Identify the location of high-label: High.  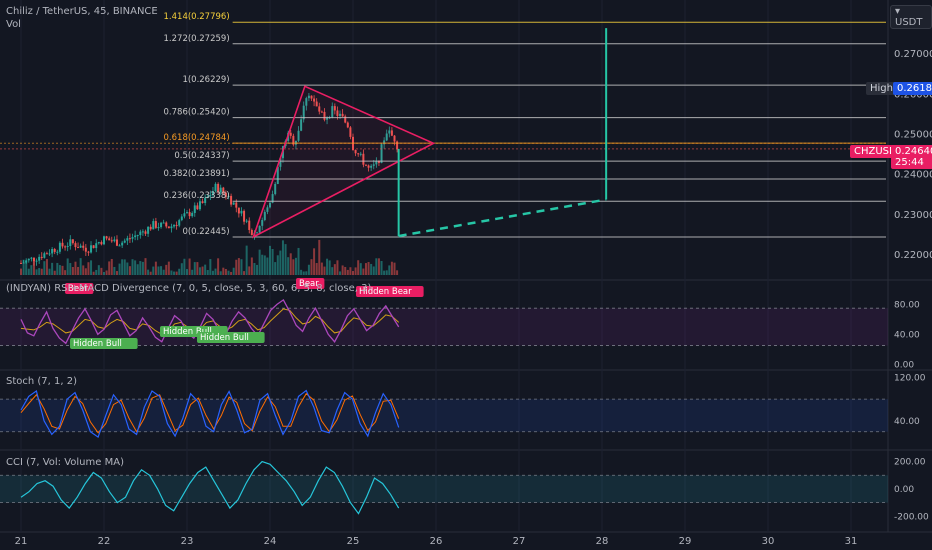
(881, 88).